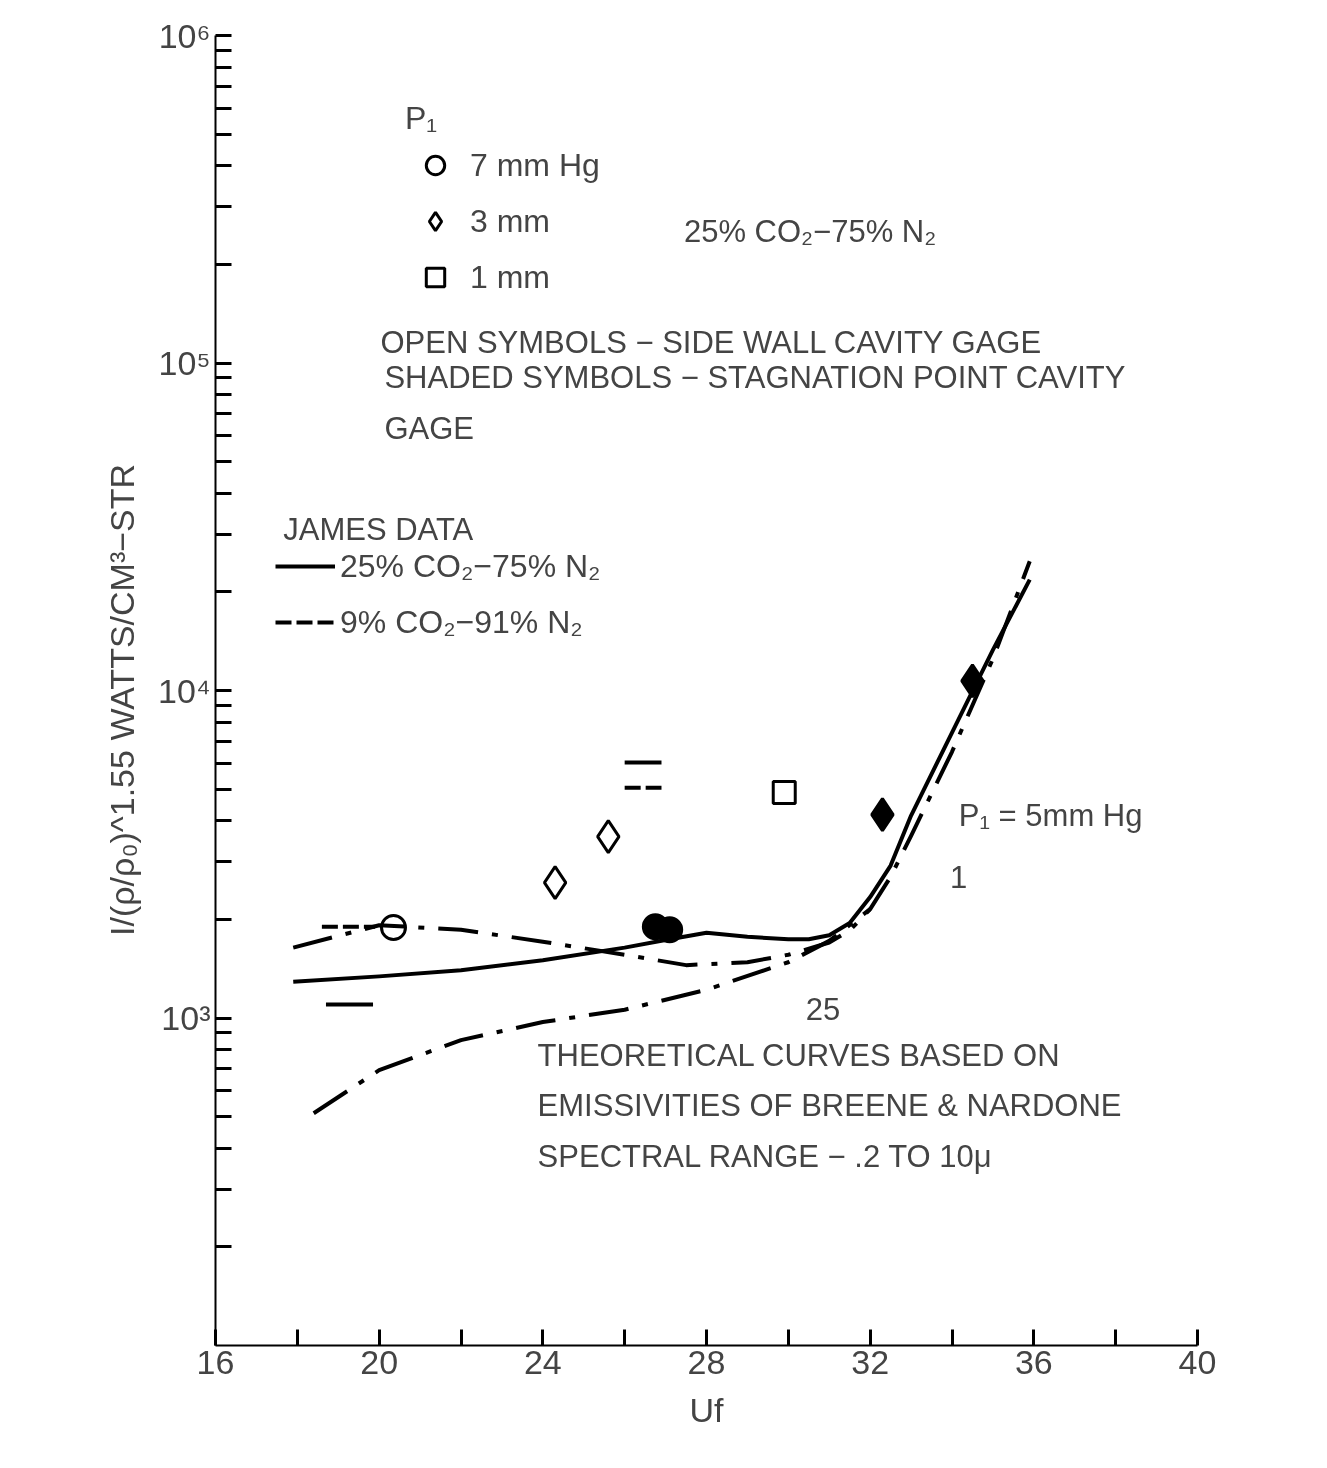 The height and width of the screenshot is (1468, 1327). I want to click on x-axis-title: Uf, so click(707, 1409).